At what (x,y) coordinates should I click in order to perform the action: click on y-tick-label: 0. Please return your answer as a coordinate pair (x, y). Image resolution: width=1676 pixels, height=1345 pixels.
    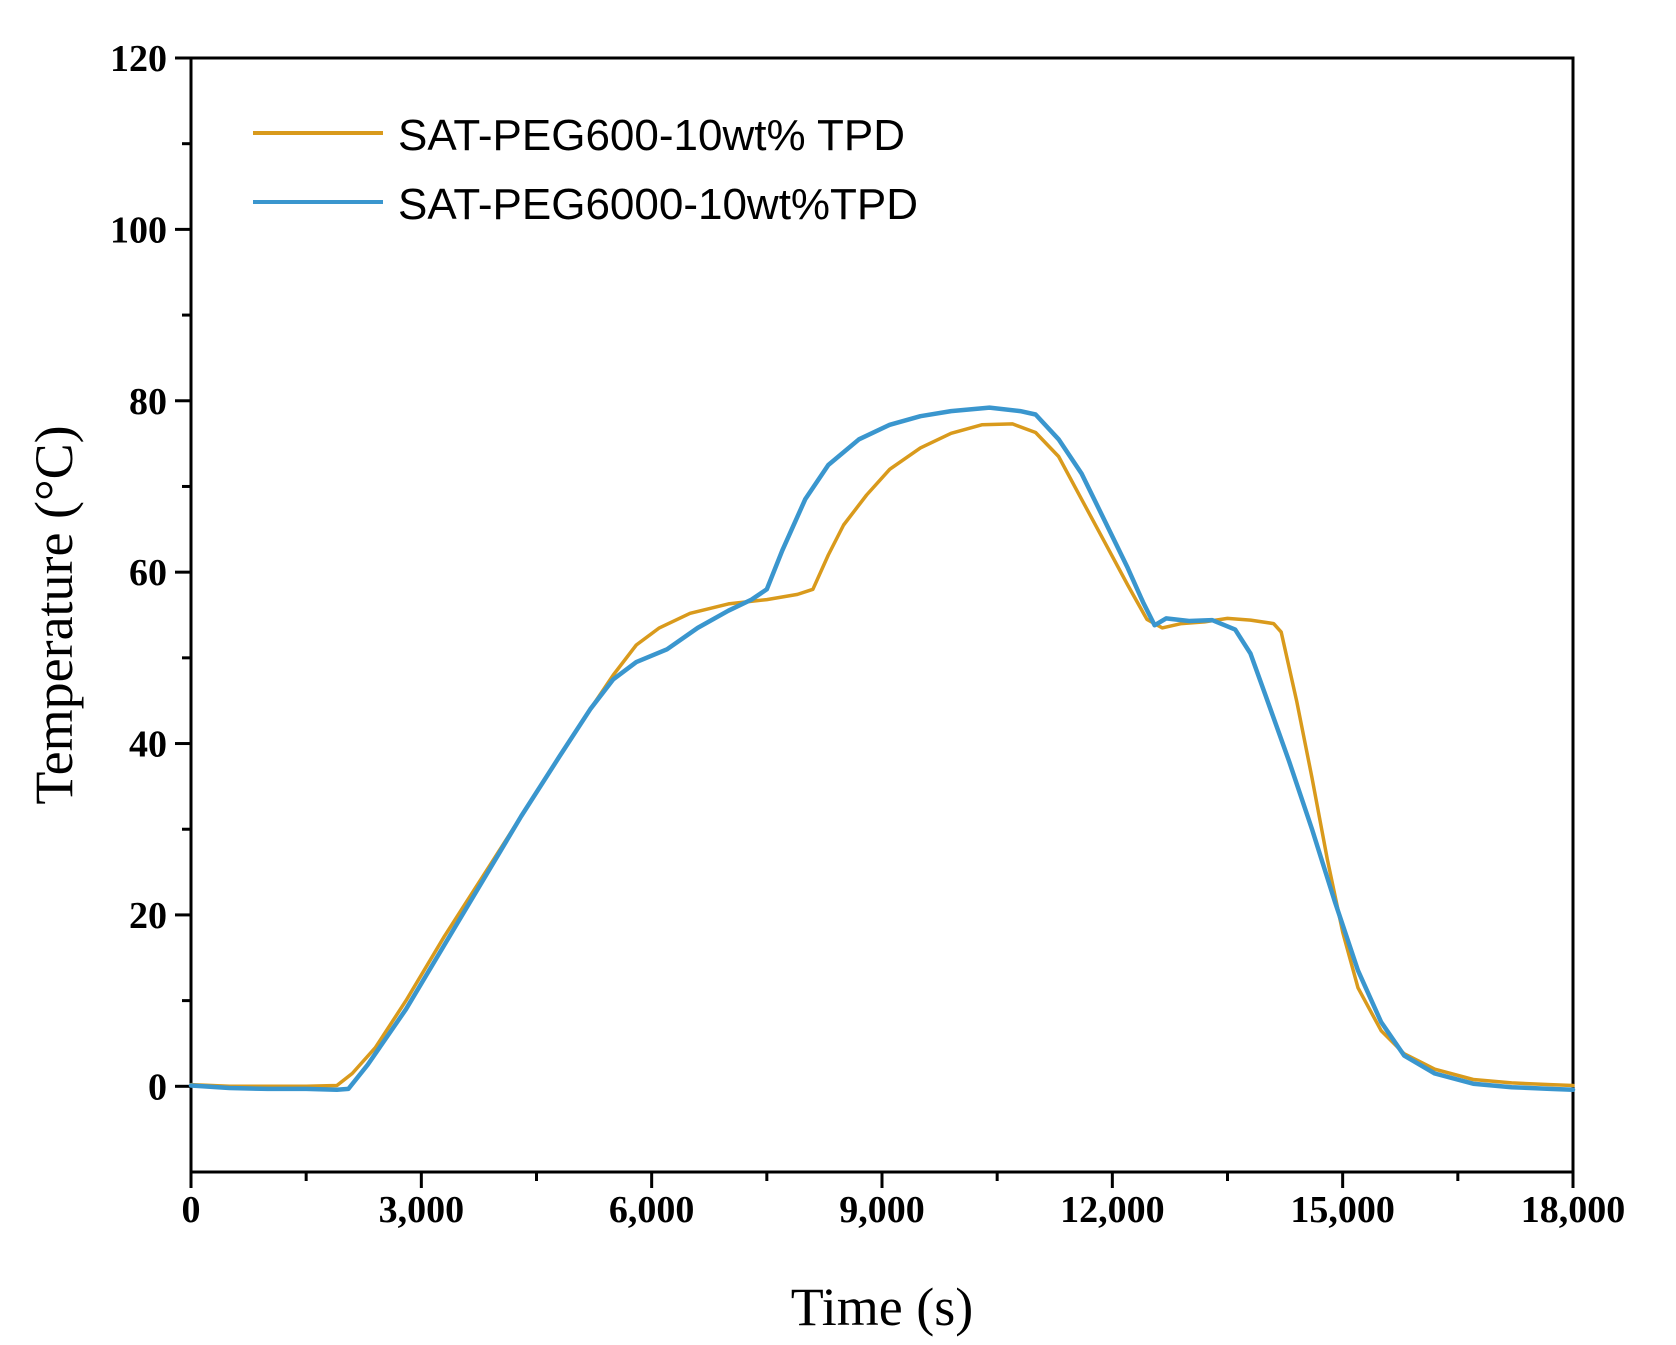
    Looking at the image, I should click on (157, 1087).